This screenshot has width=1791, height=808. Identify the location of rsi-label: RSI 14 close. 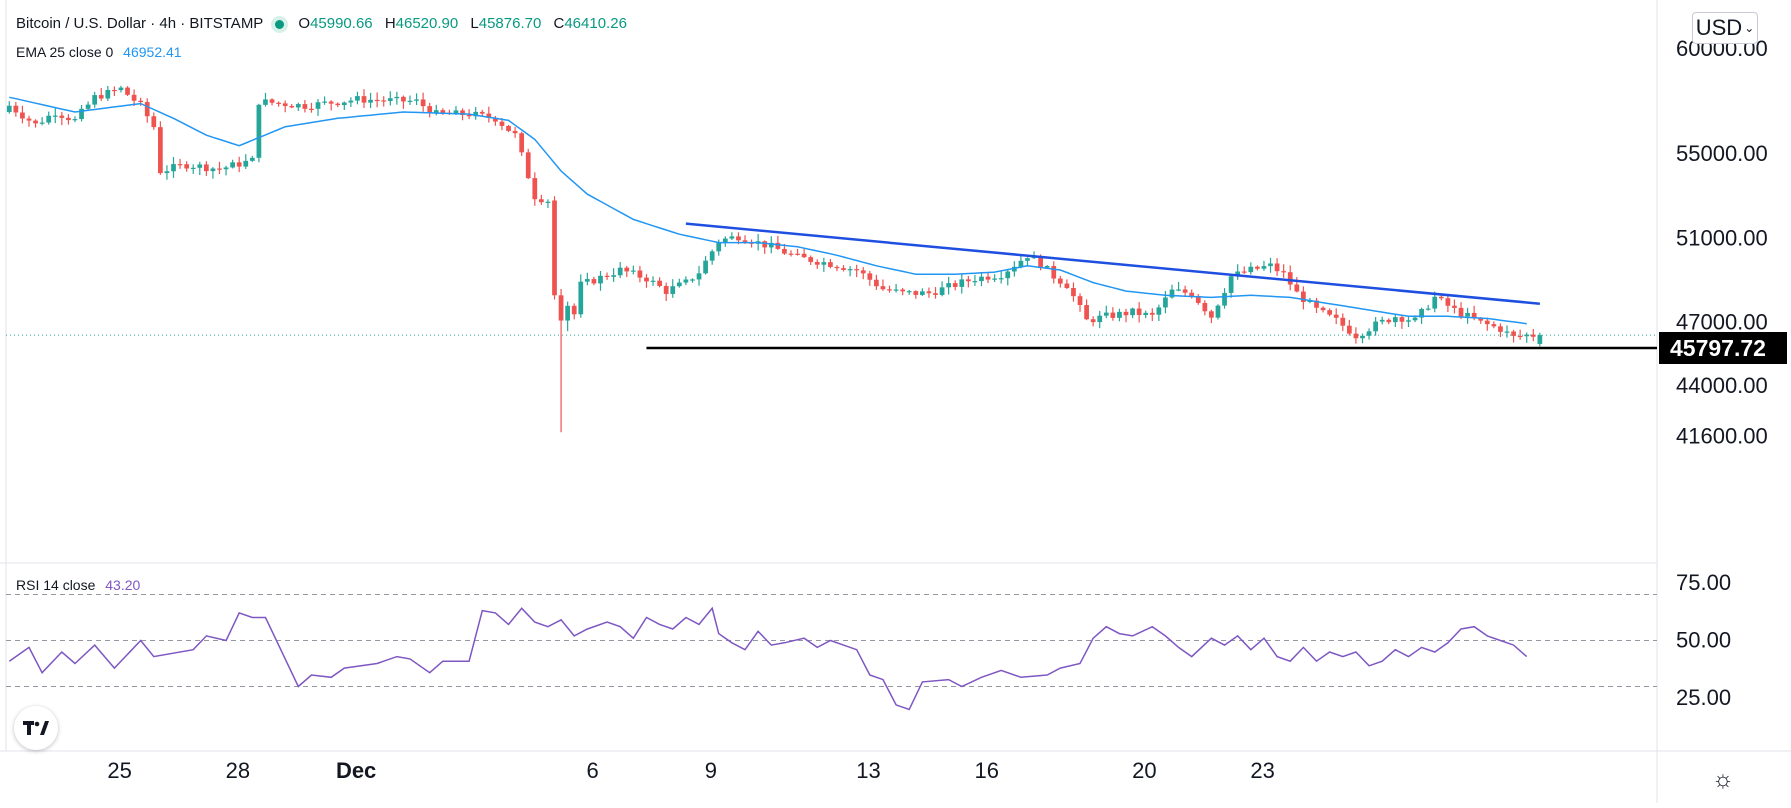
(56, 585).